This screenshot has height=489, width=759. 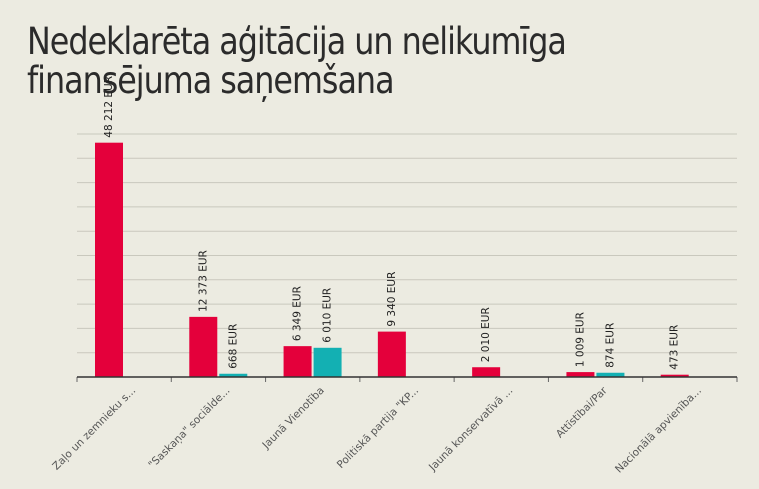 I want to click on data-label: 668 EUR, so click(x=233, y=346).